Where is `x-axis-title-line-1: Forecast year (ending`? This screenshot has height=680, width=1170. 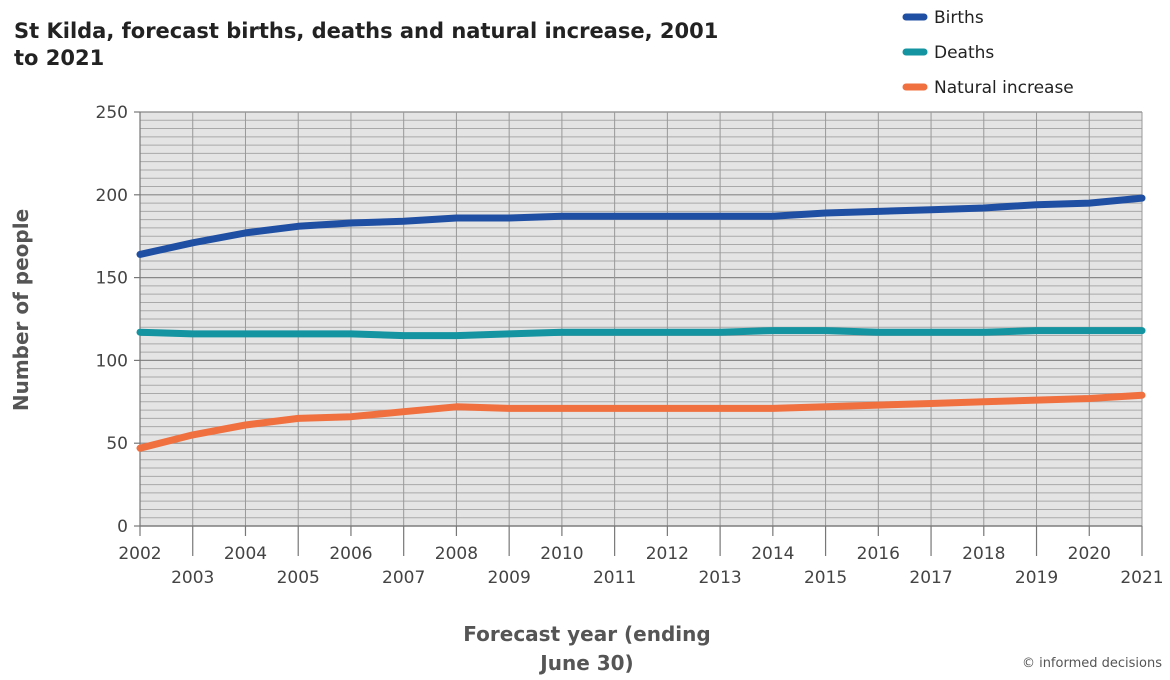
x-axis-title-line-1: Forecast year (ending is located at coordinates (586, 634).